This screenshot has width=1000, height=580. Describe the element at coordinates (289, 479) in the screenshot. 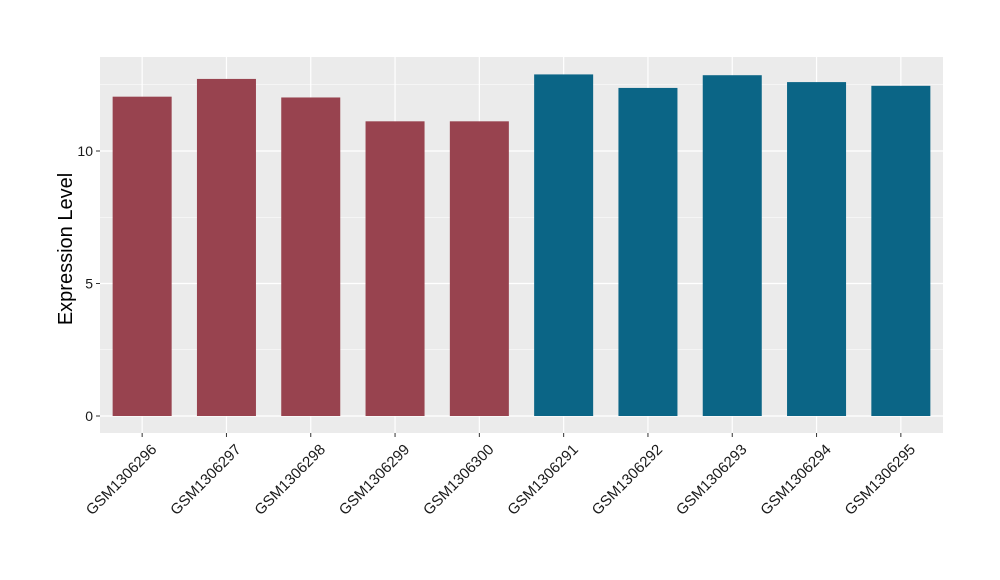

I see `x-tick-label: GSM1306298` at that location.